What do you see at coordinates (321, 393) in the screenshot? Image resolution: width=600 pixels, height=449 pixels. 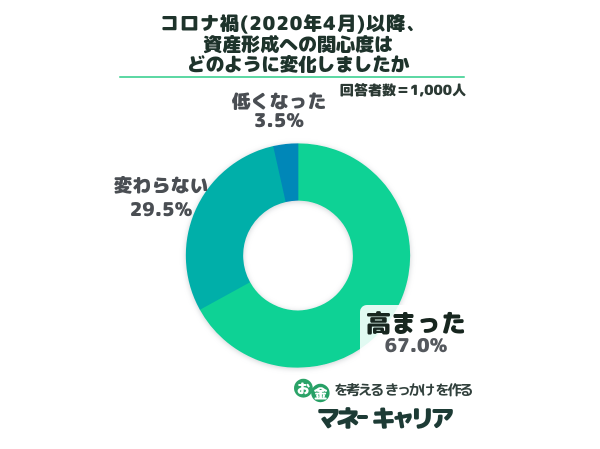 I see `svg-text: 金` at bounding box center [321, 393].